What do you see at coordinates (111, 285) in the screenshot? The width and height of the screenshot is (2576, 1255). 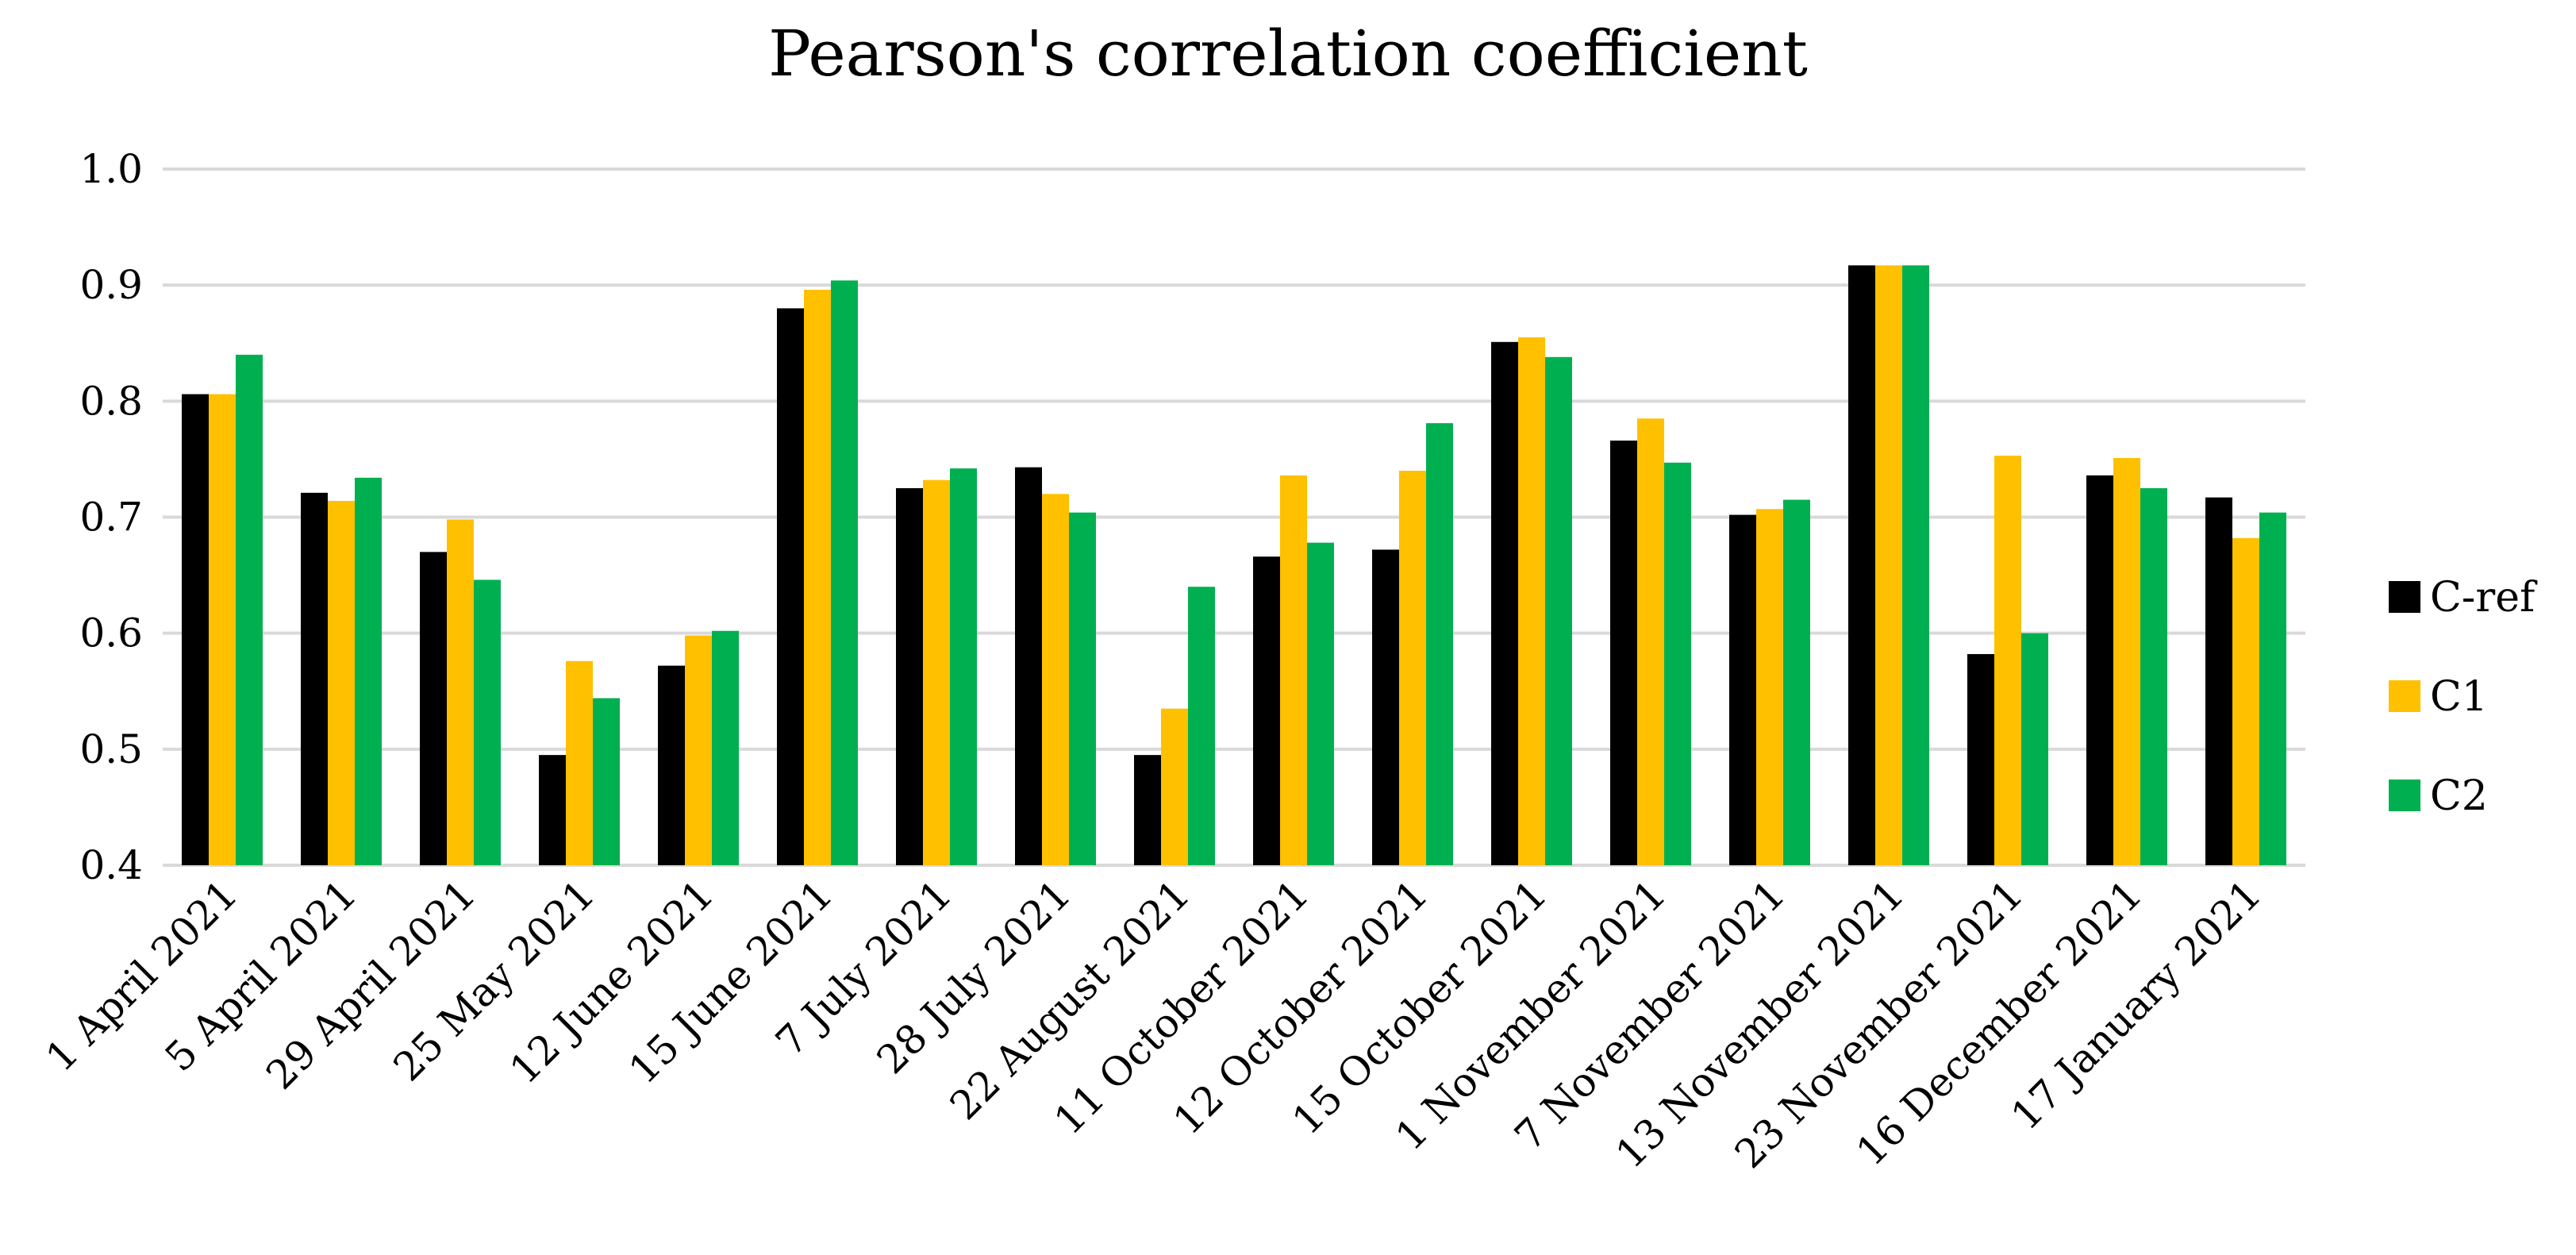 I see `y-tick-label: 0.9` at bounding box center [111, 285].